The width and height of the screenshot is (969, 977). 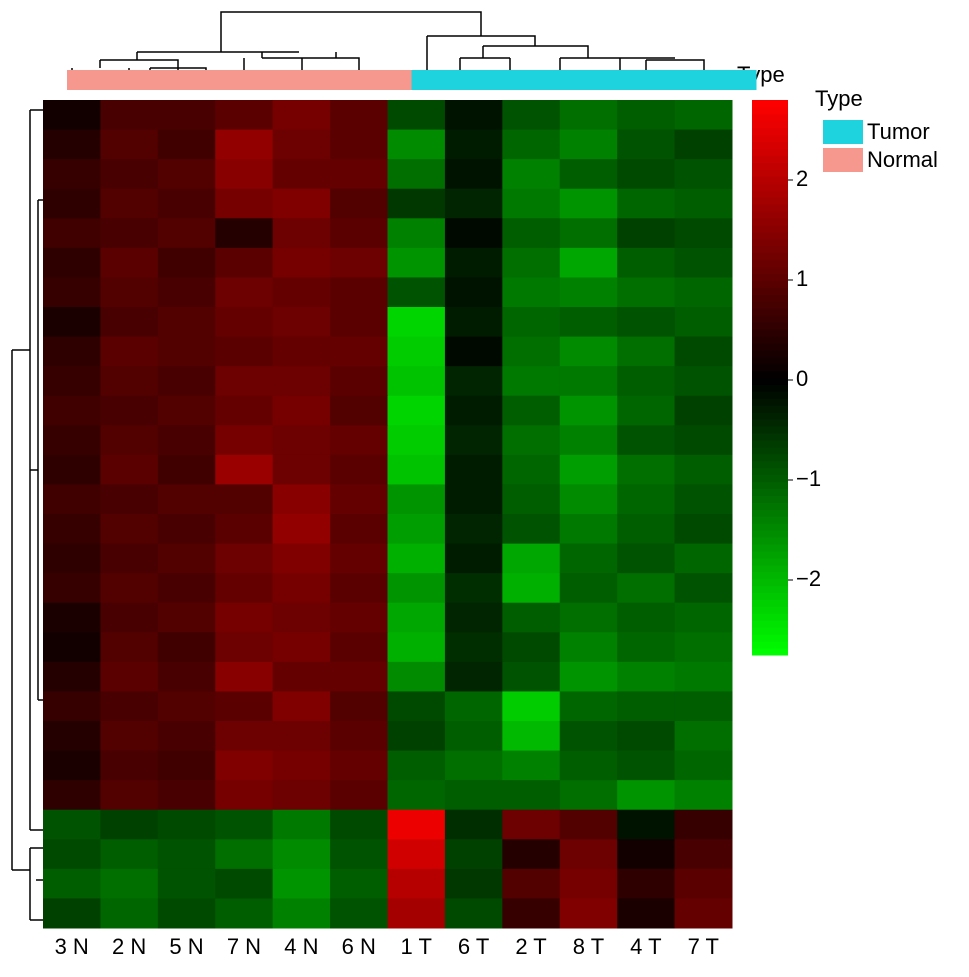 What do you see at coordinates (802, 378) in the screenshot?
I see `colorbar-tick-label: 0` at bounding box center [802, 378].